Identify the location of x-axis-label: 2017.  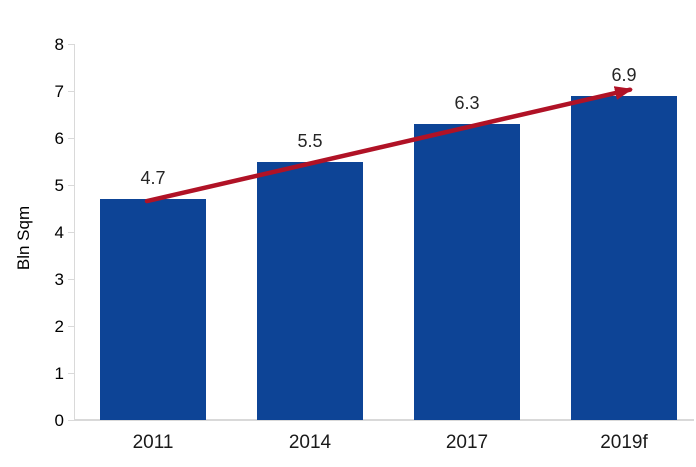
(467, 442).